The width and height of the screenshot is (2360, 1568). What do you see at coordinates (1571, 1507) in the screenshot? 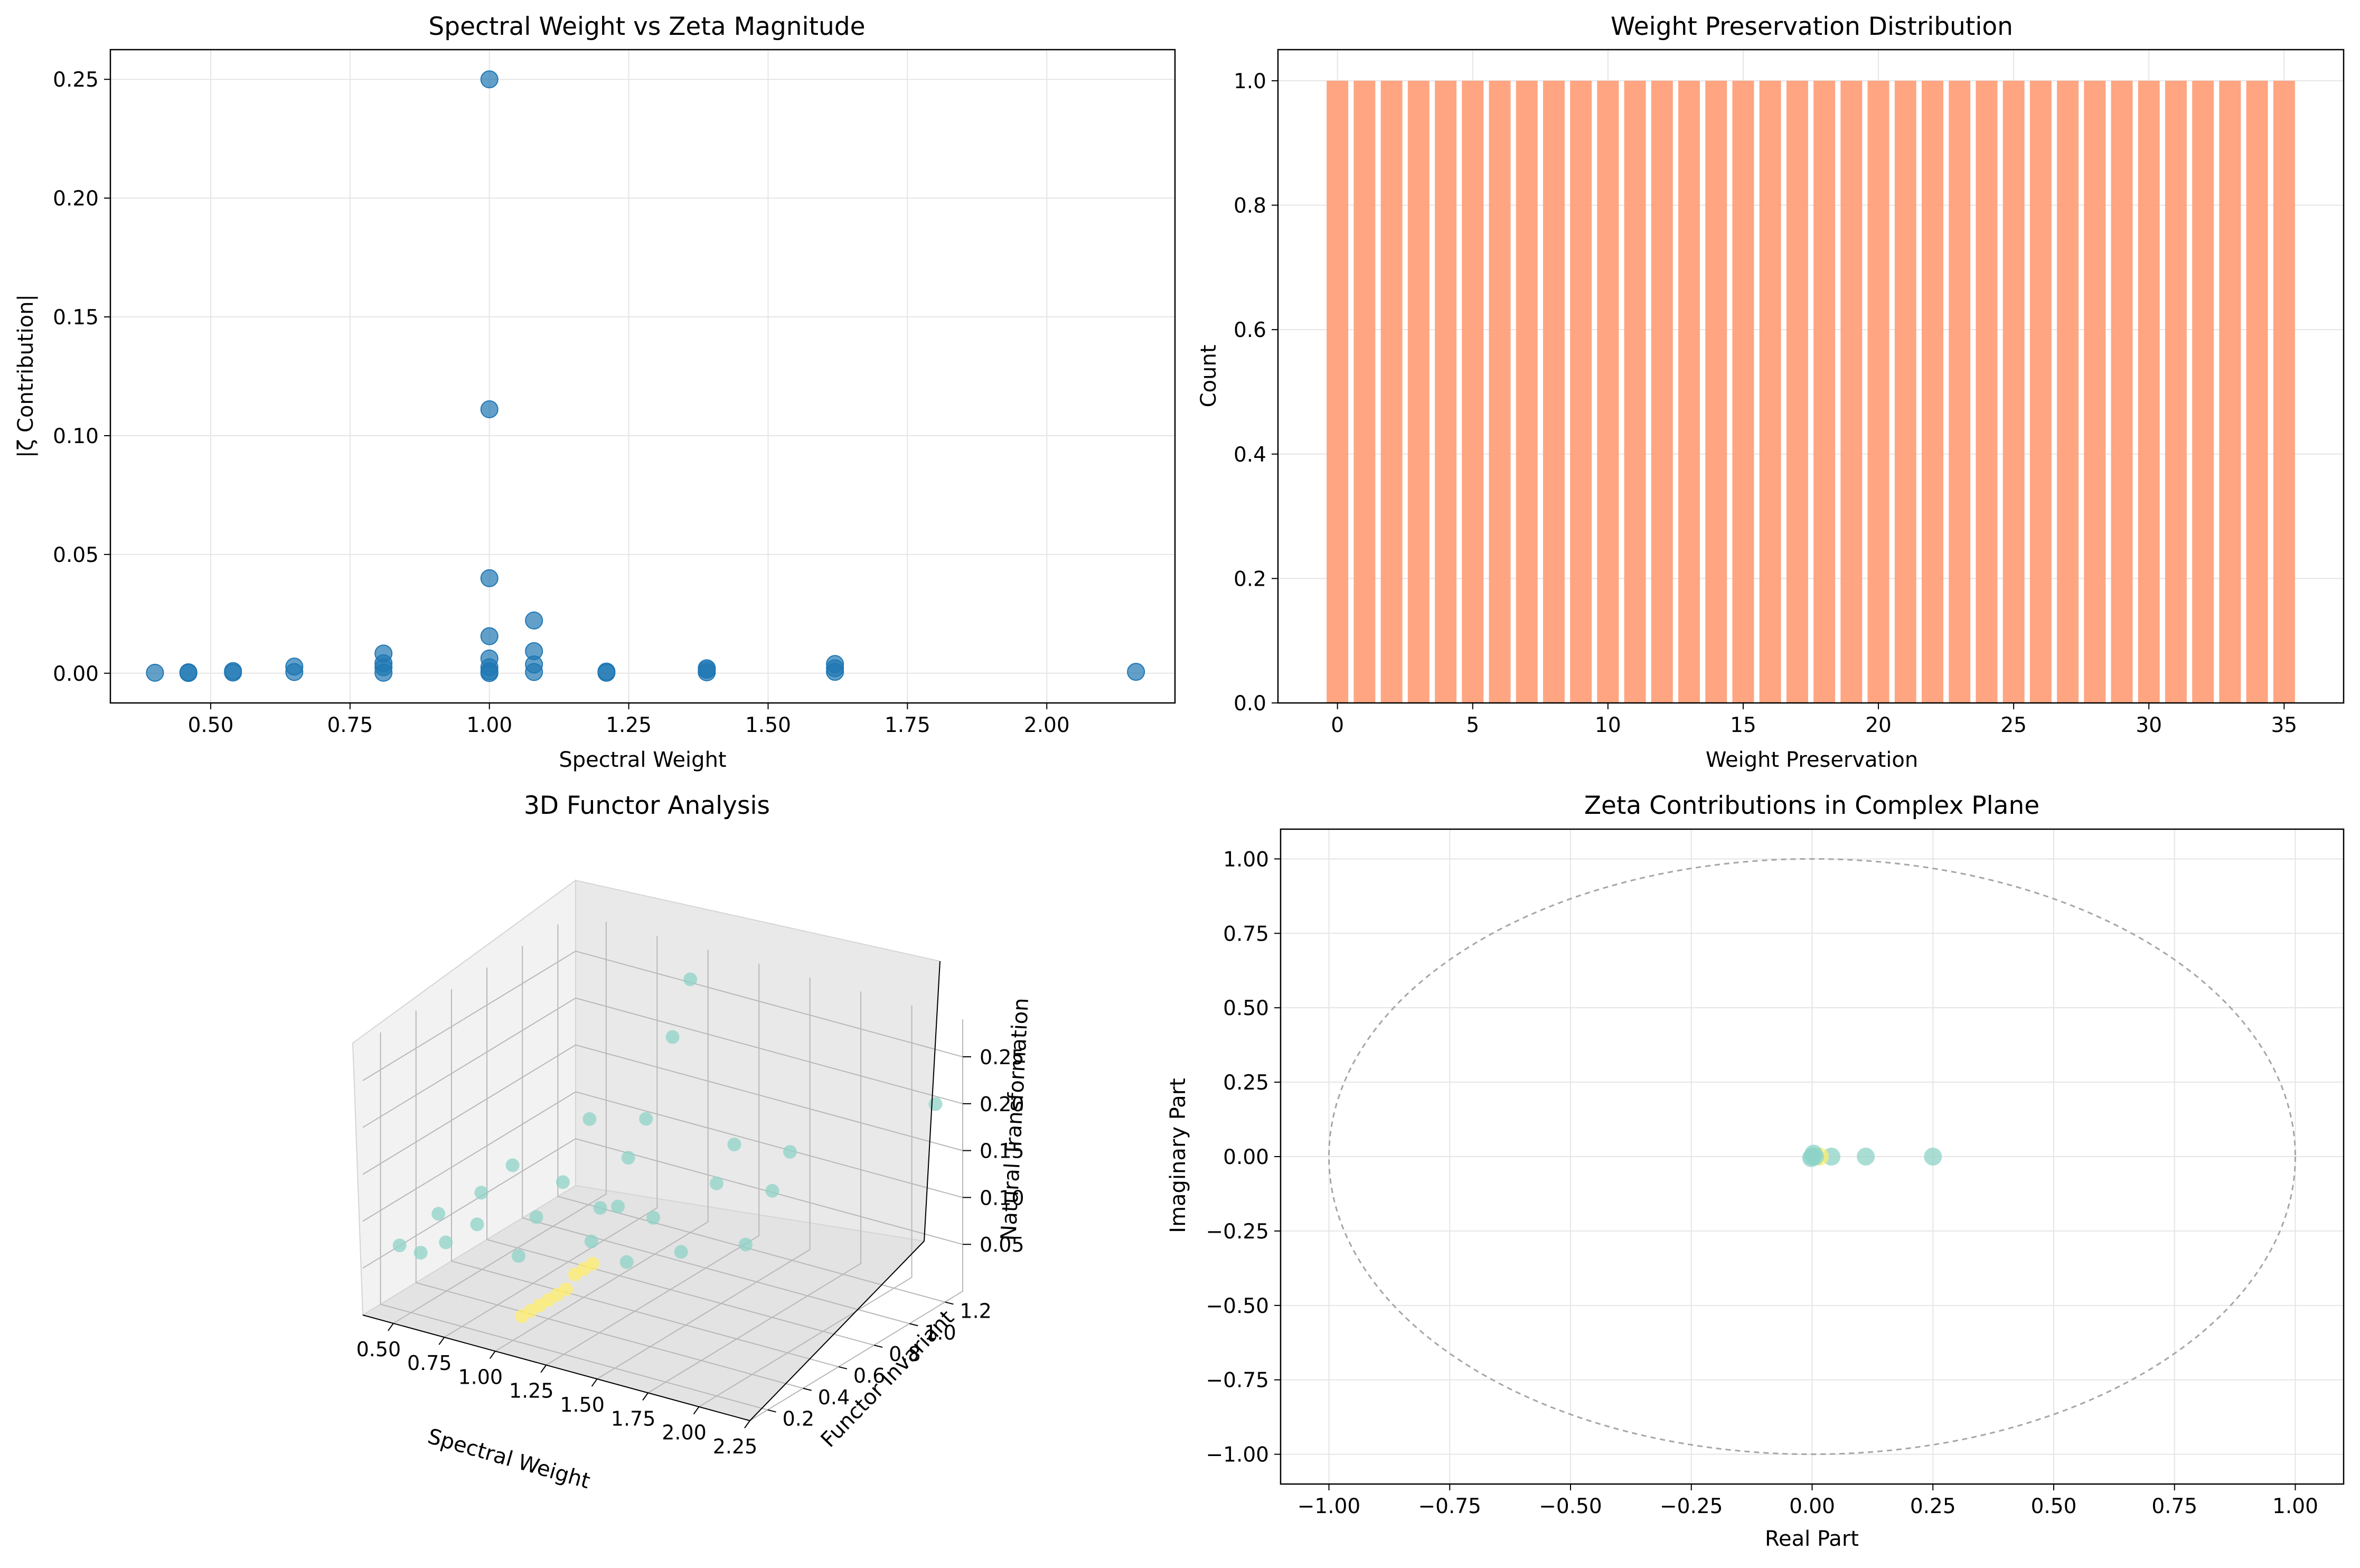
I see `x-tick-label: −0.50` at bounding box center [1571, 1507].